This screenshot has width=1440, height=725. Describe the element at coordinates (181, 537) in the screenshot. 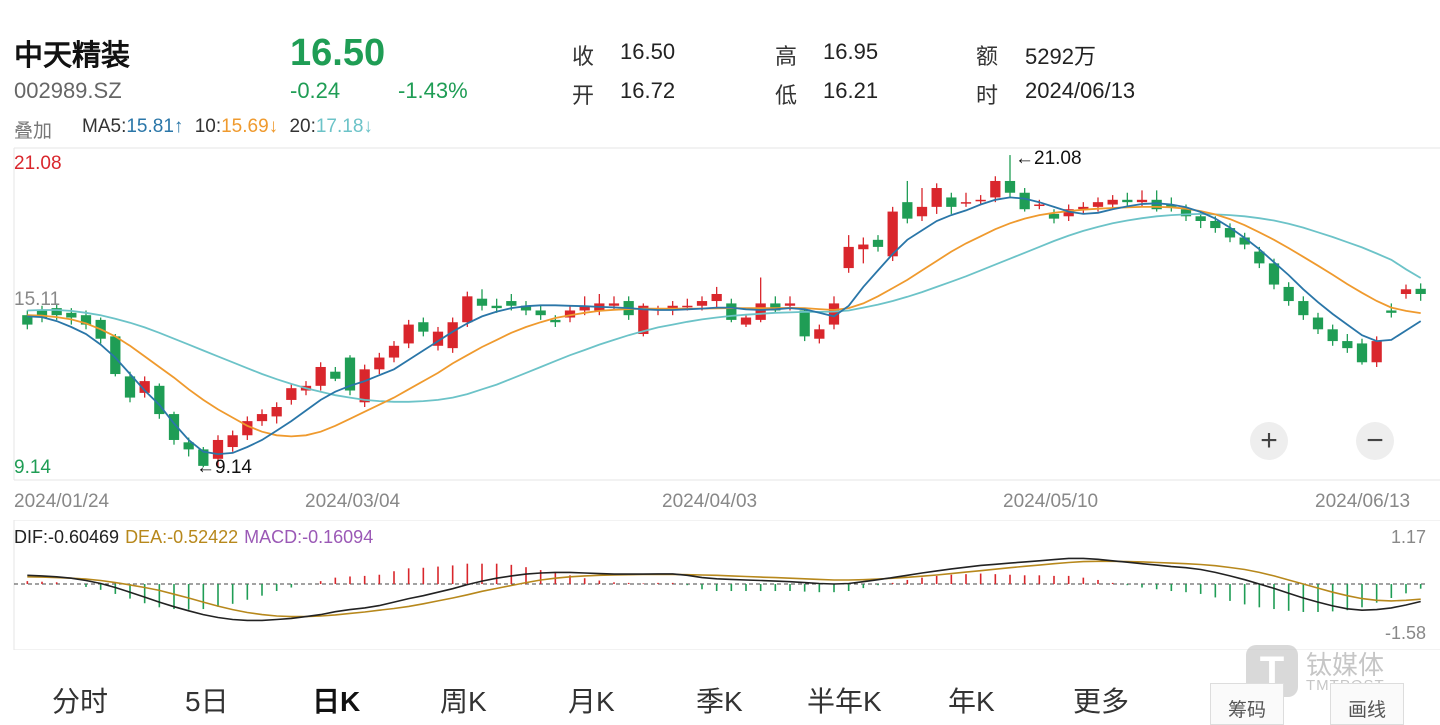

I see `dea-label: DEA:-0.52422` at that location.